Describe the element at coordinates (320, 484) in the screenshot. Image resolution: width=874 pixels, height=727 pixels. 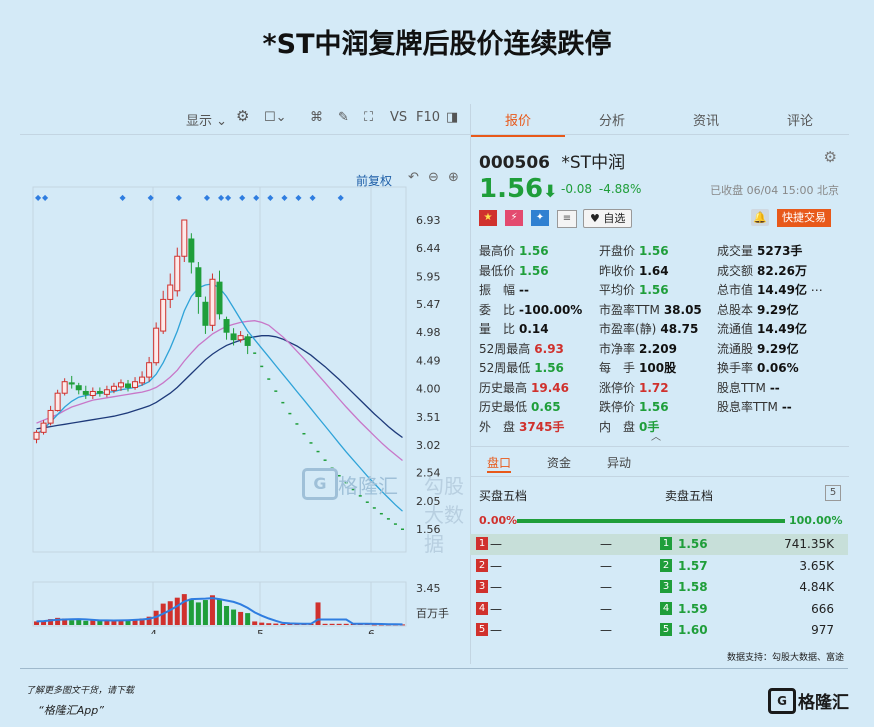
I see `watermark-logo-icon: G` at that location.